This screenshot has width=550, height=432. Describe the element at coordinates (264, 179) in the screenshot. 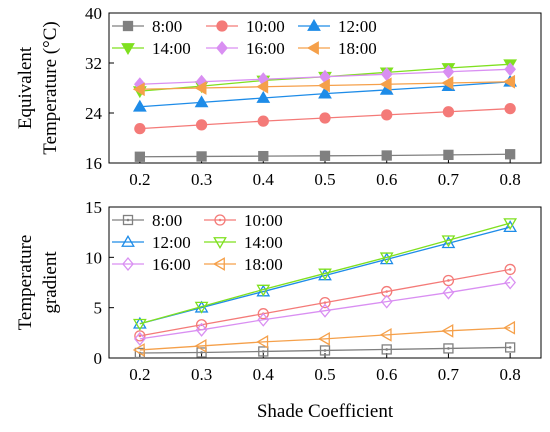

I see `x-tick-label: 0.4` at that location.